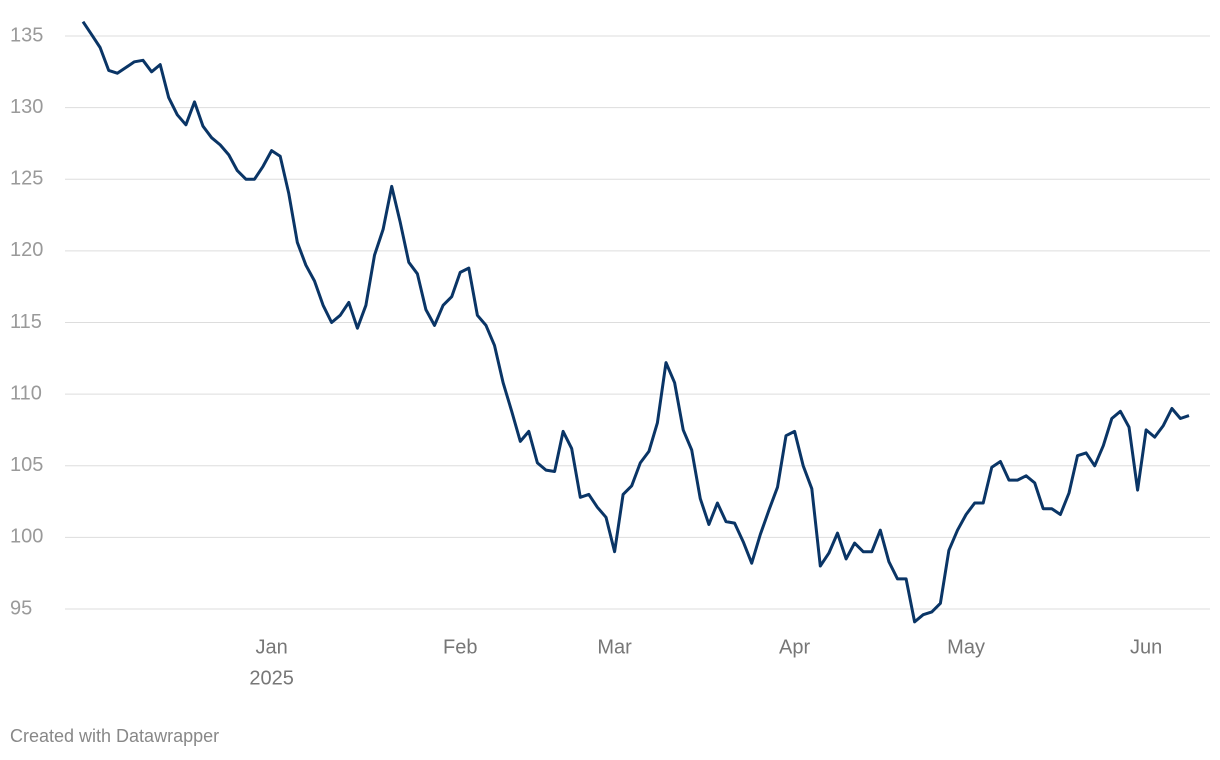 This screenshot has height=760, width=1220. I want to click on x-tick-label: Apr, so click(794, 647).